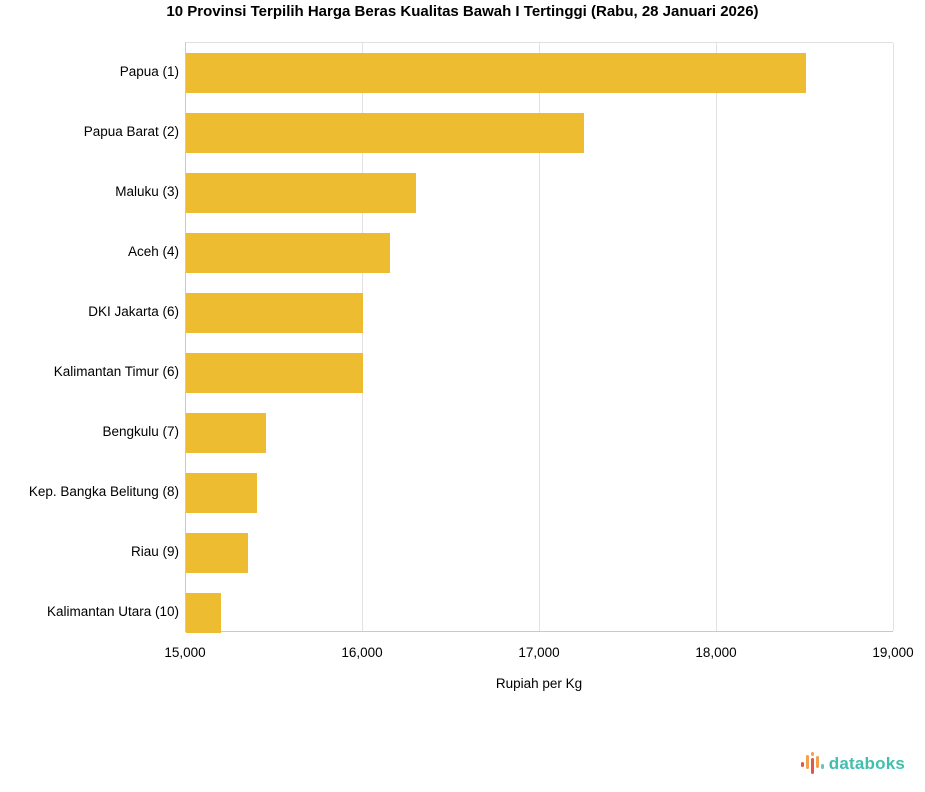  What do you see at coordinates (539, 652) in the screenshot?
I see `x-tick-label-17000: 17,000` at bounding box center [539, 652].